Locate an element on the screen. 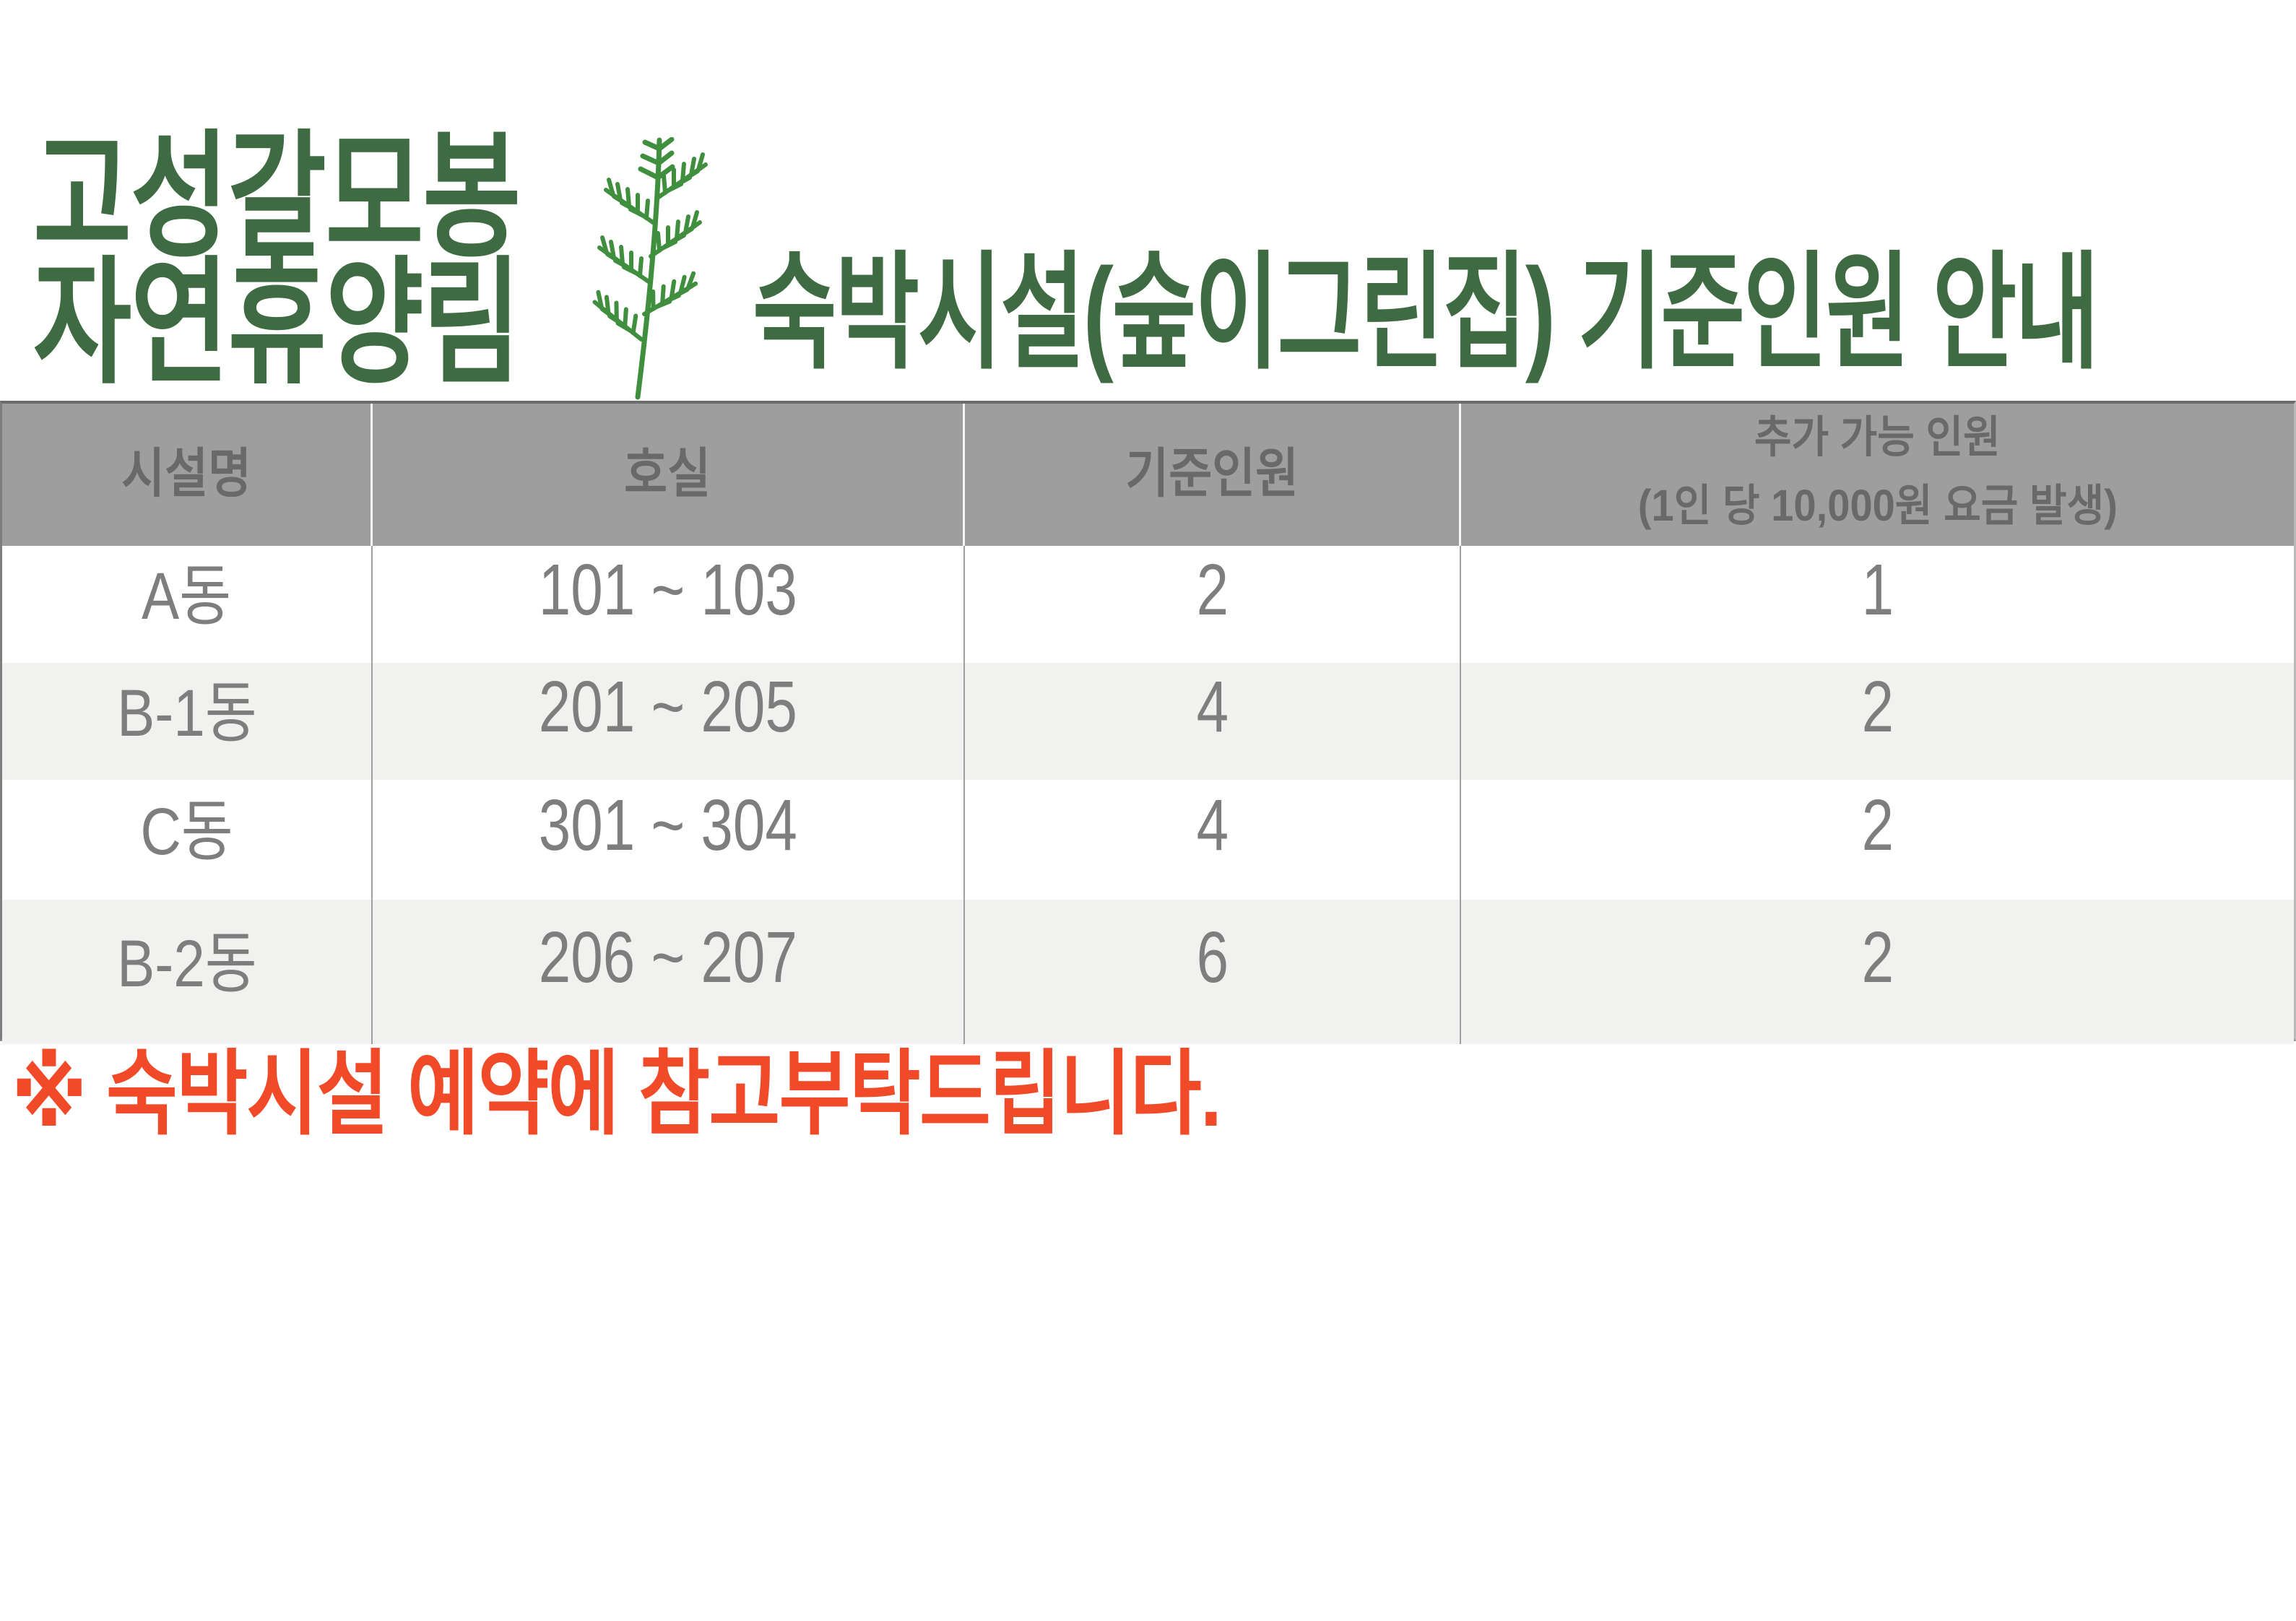 The width and height of the screenshot is (2296, 1621). cell-extra-capacity: 1 is located at coordinates (1877, 604).